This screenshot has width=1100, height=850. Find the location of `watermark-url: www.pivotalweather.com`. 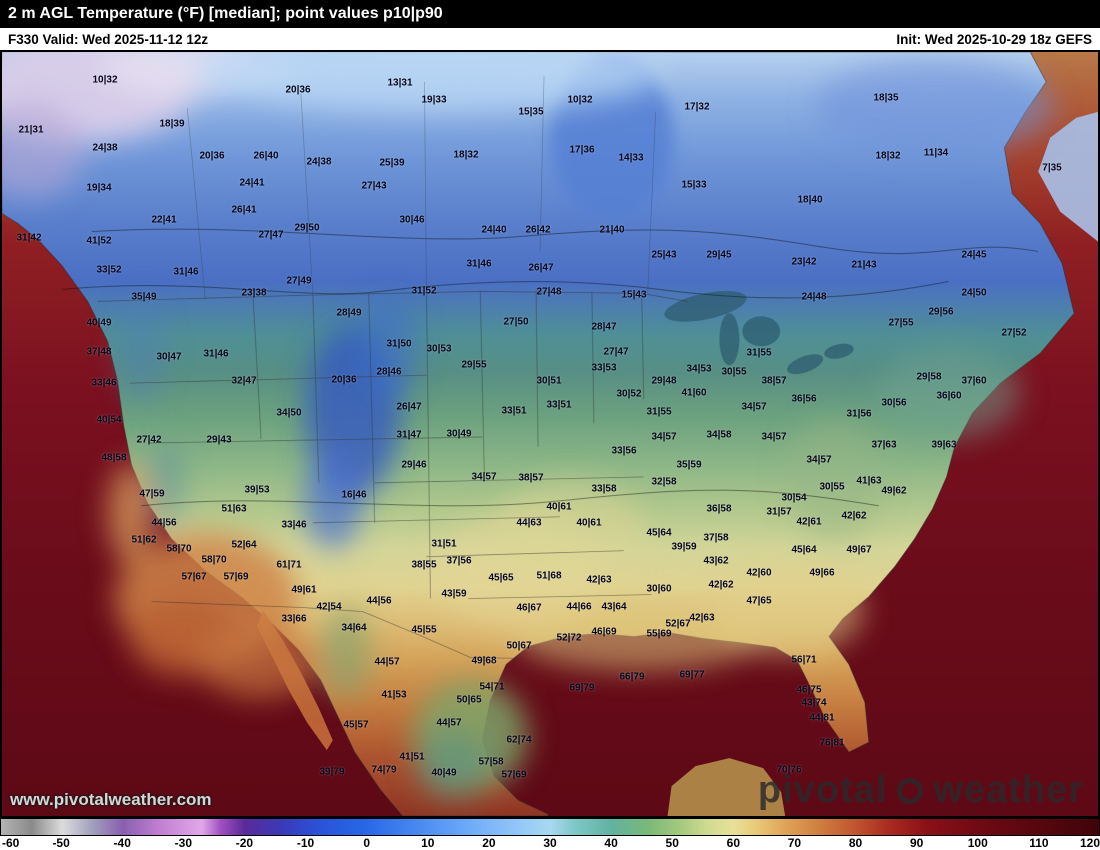

watermark-url: www.pivotalweather.com is located at coordinates (111, 799).